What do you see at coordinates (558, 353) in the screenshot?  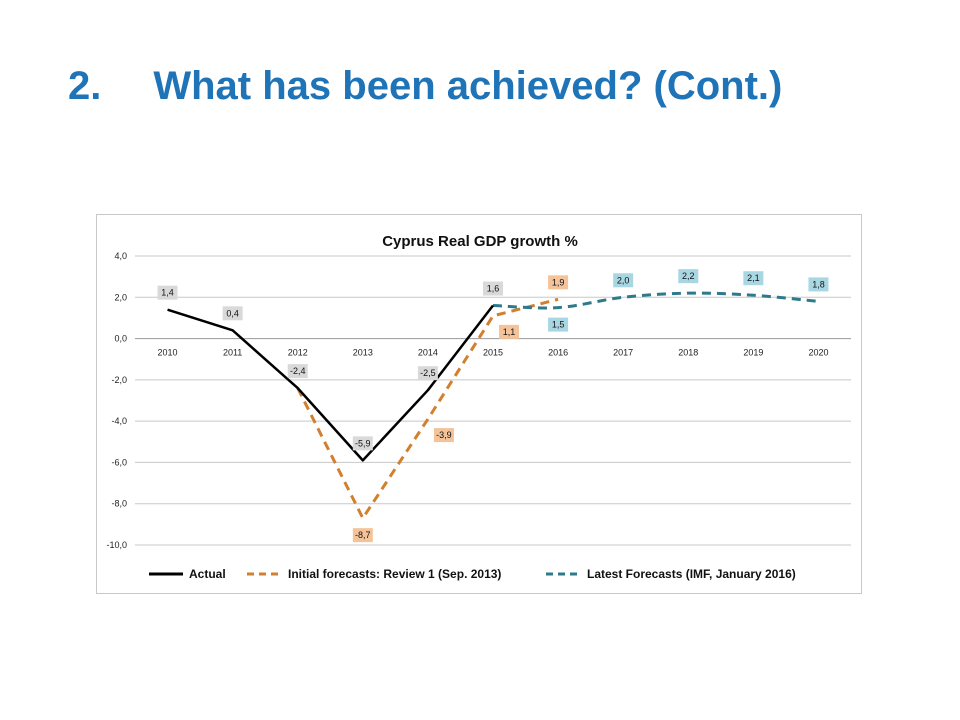 I see `x-tick-label: 2016` at bounding box center [558, 353].